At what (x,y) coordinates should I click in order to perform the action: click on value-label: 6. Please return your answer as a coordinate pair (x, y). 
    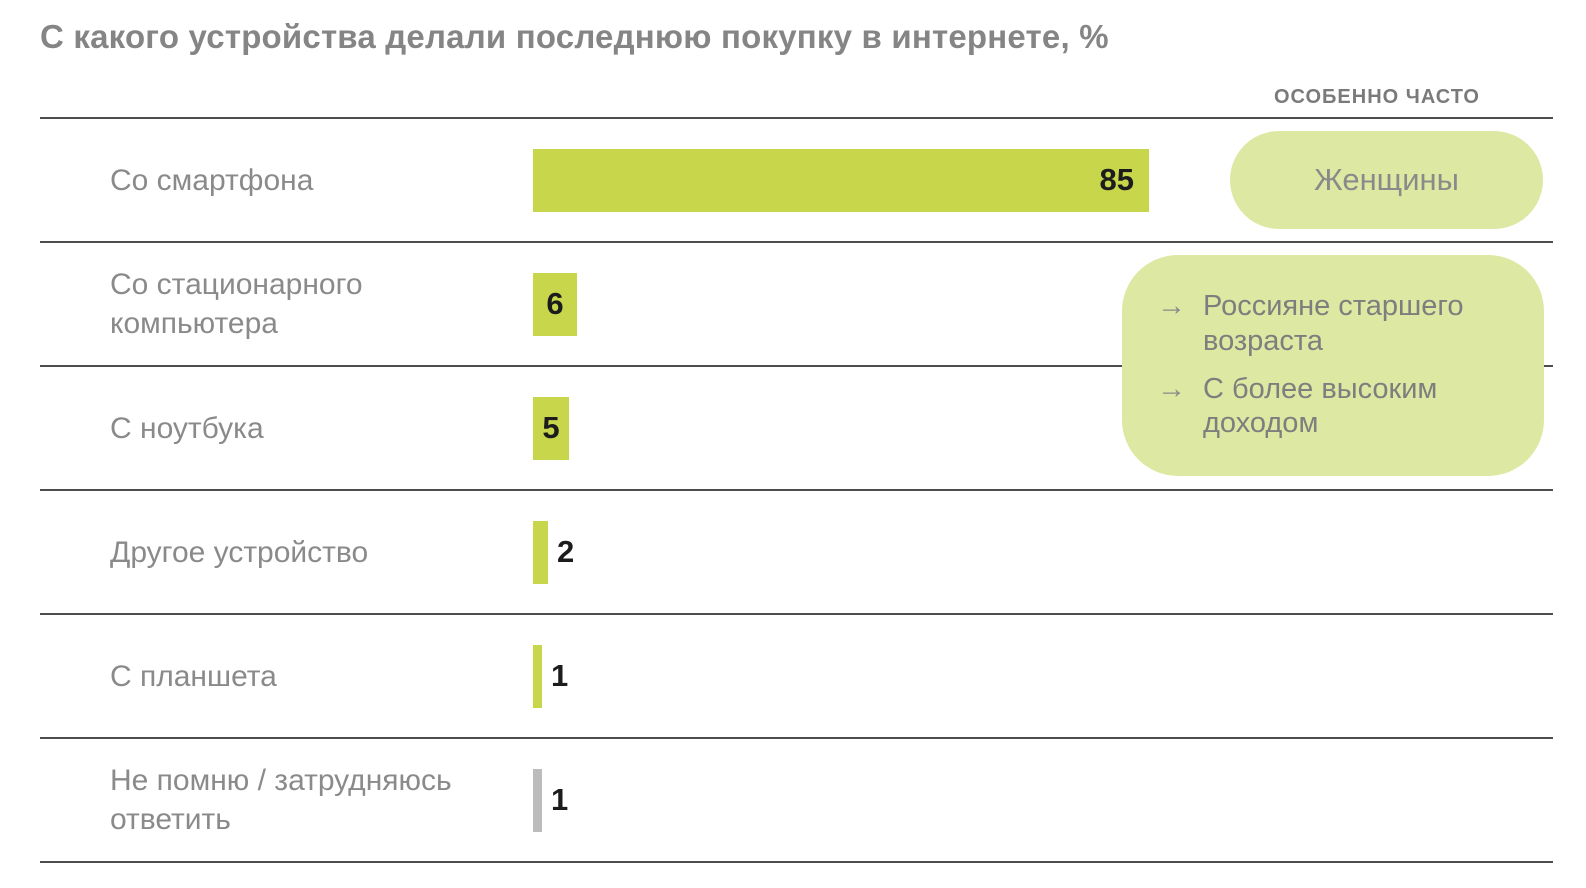
    Looking at the image, I should click on (555, 303).